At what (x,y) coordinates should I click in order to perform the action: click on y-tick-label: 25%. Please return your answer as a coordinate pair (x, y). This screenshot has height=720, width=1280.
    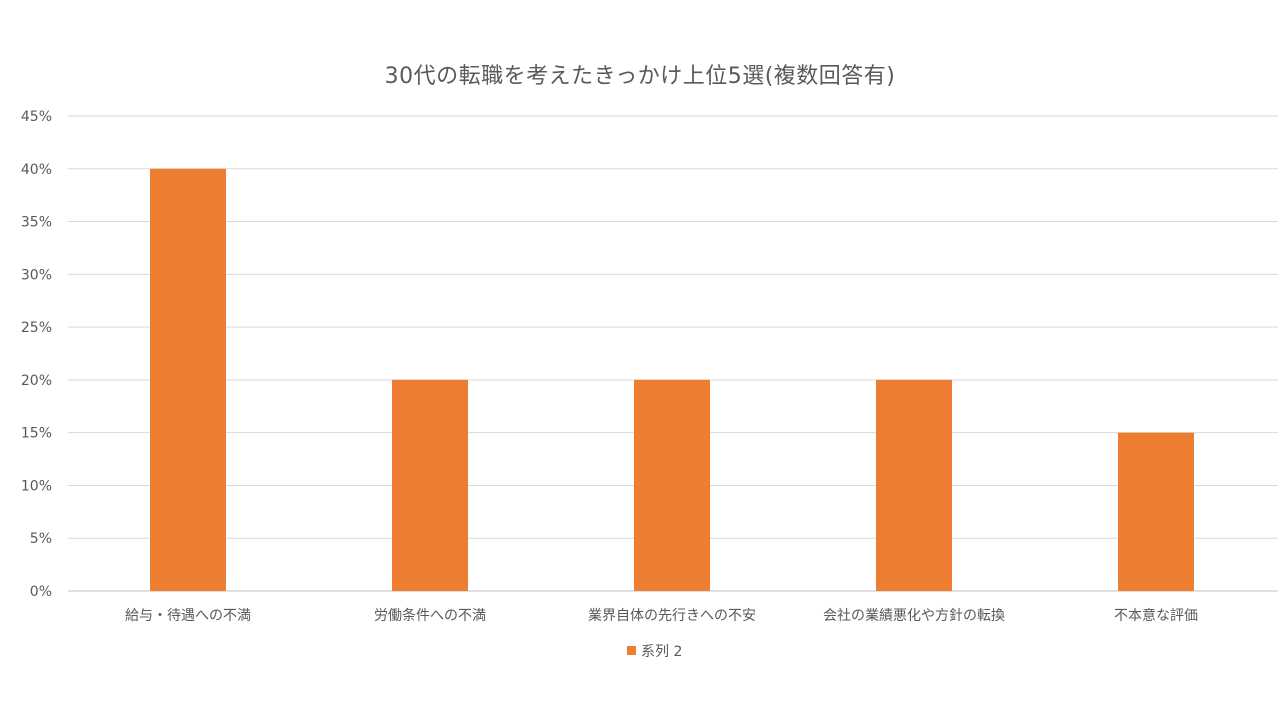
    Looking at the image, I should click on (36, 328).